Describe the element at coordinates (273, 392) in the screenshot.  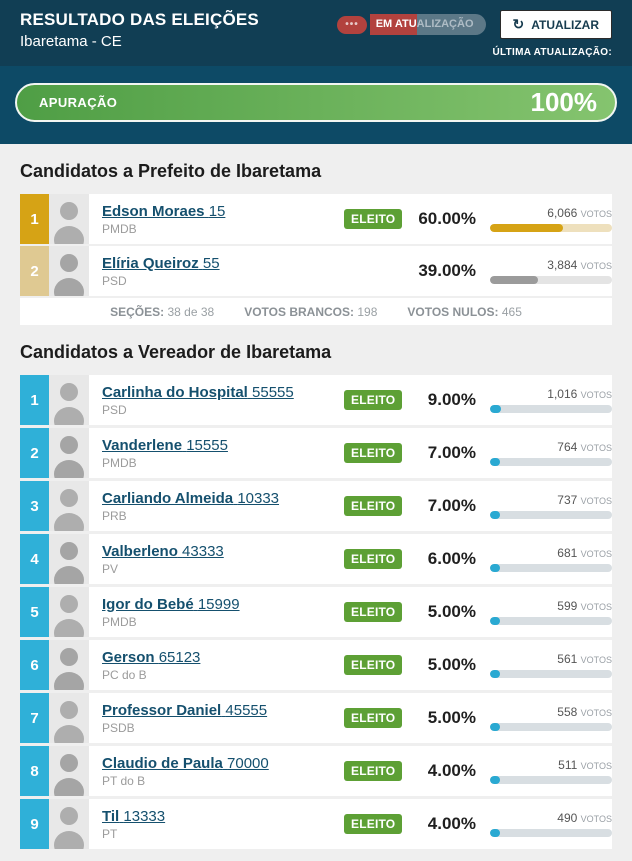
I see `candidate-number: 55555` at that location.